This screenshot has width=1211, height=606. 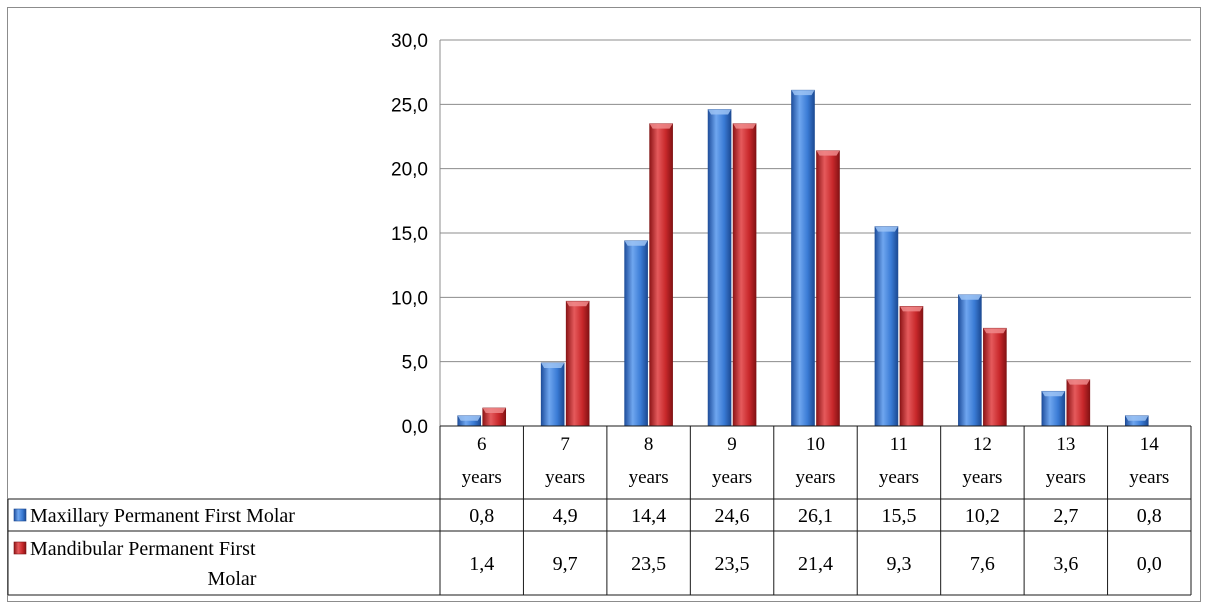 I want to click on category-label: 10, so click(x=815, y=444).